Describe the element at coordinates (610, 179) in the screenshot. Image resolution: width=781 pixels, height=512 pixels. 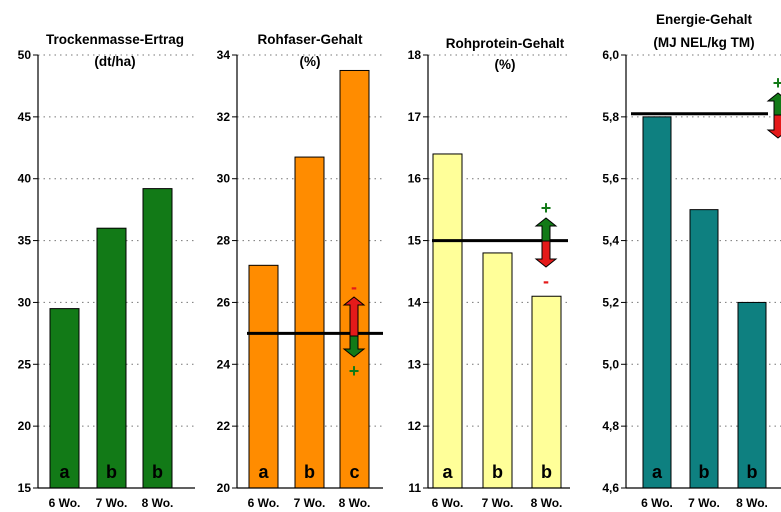
I see `y-tick-label: 5,6` at that location.